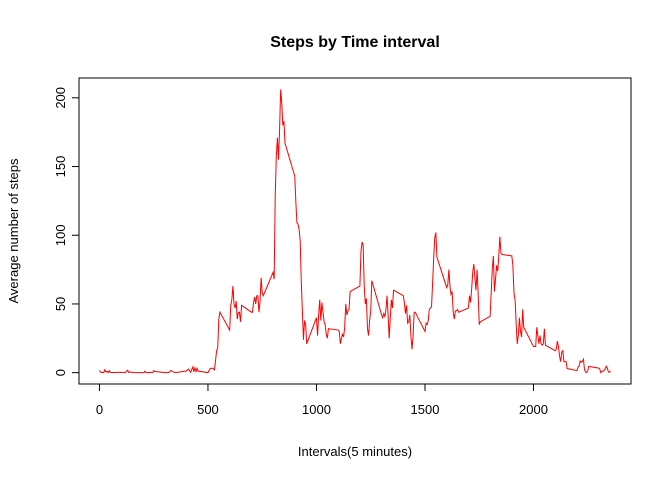 The image size is (672, 480). I want to click on x-tick-label: 1500, so click(425, 409).